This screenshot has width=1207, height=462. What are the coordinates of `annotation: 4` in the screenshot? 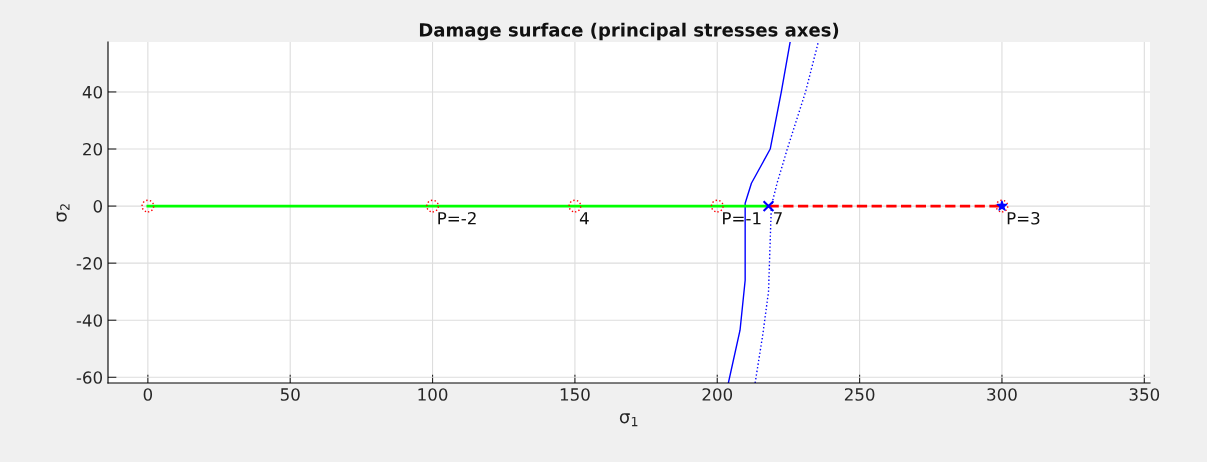 It's located at (584, 218).